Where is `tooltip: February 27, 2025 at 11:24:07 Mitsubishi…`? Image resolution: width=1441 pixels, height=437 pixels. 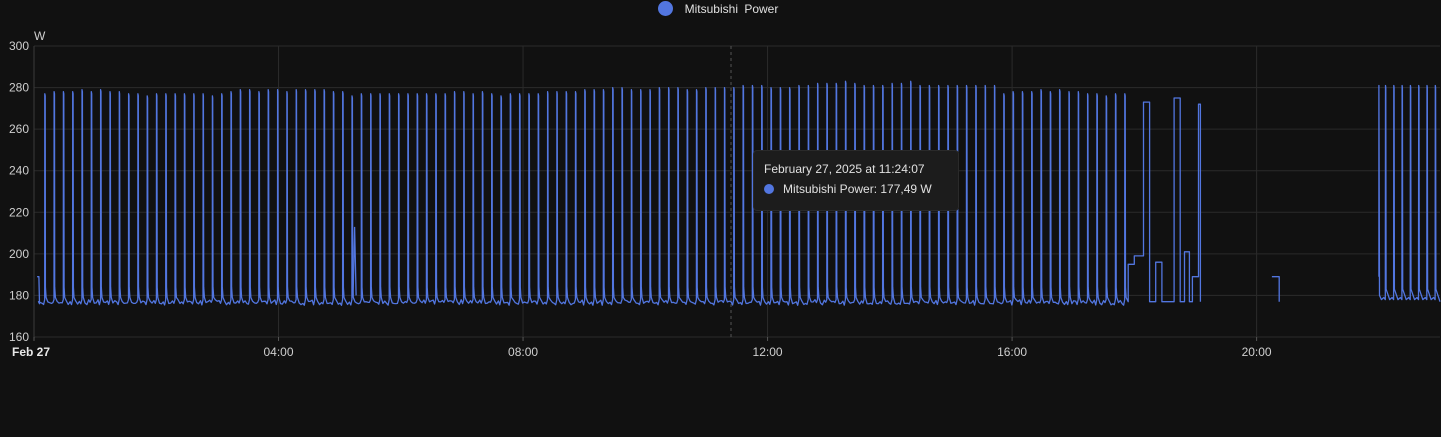
tooltip: February 27, 2025 at 11:24:07 Mitsubishi… is located at coordinates (856, 180).